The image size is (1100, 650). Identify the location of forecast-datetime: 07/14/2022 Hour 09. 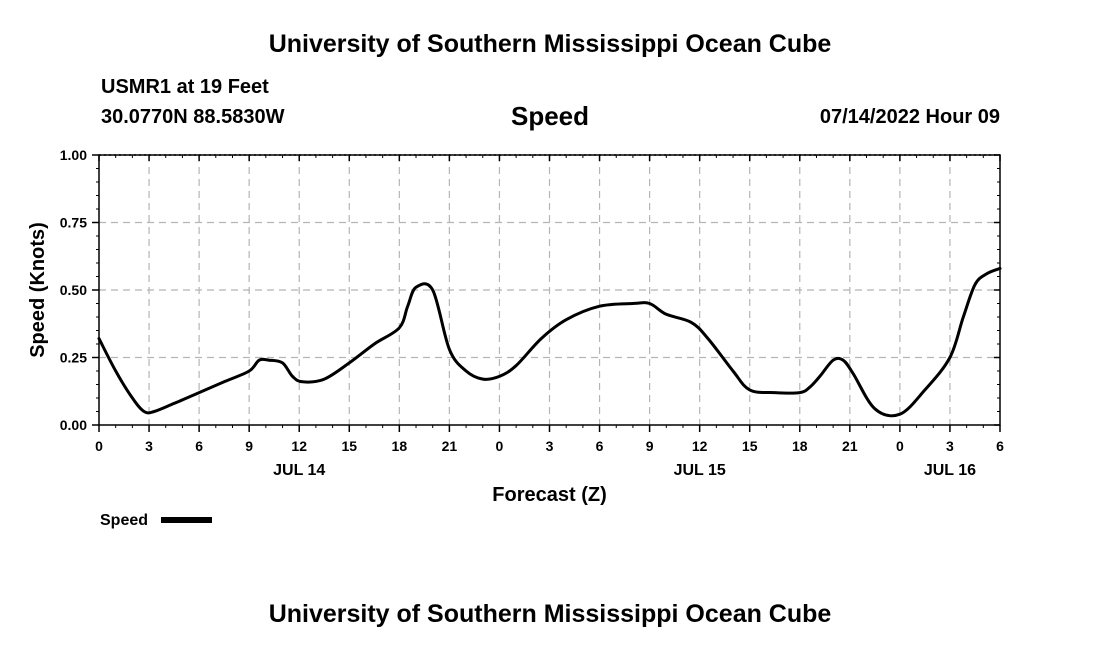
(909, 117).